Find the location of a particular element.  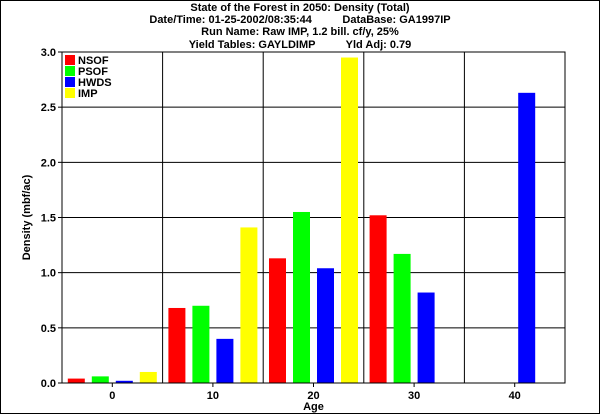

y-tick-label: 0.0 is located at coordinates (48, 384).